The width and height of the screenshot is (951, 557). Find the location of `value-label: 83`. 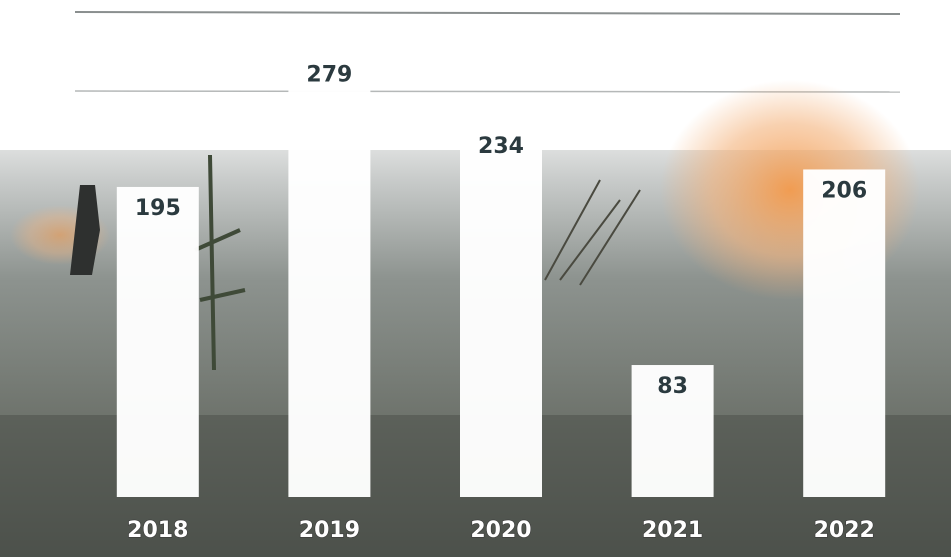

value-label: 83 is located at coordinates (672, 386).